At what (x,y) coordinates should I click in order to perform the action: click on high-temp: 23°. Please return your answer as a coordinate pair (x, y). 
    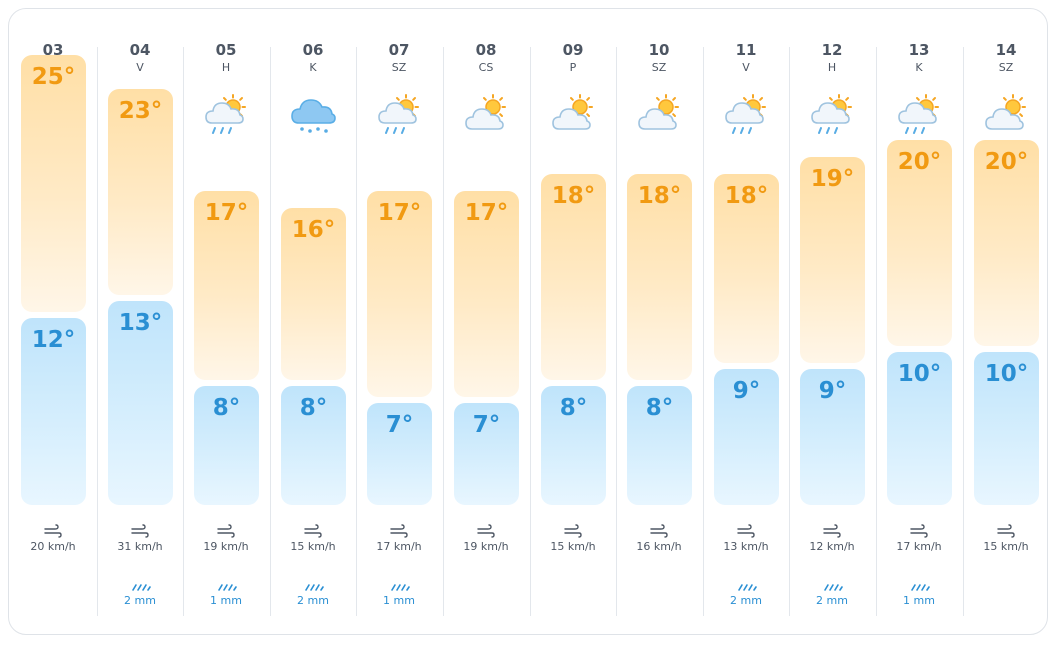
    Looking at the image, I should click on (140, 110).